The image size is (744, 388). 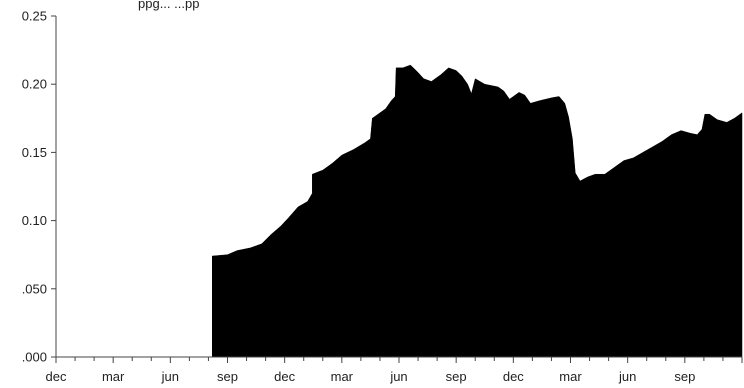 What do you see at coordinates (168, 5) in the screenshot?
I see `chart-title-fragment: ppg... ...pp` at bounding box center [168, 5].